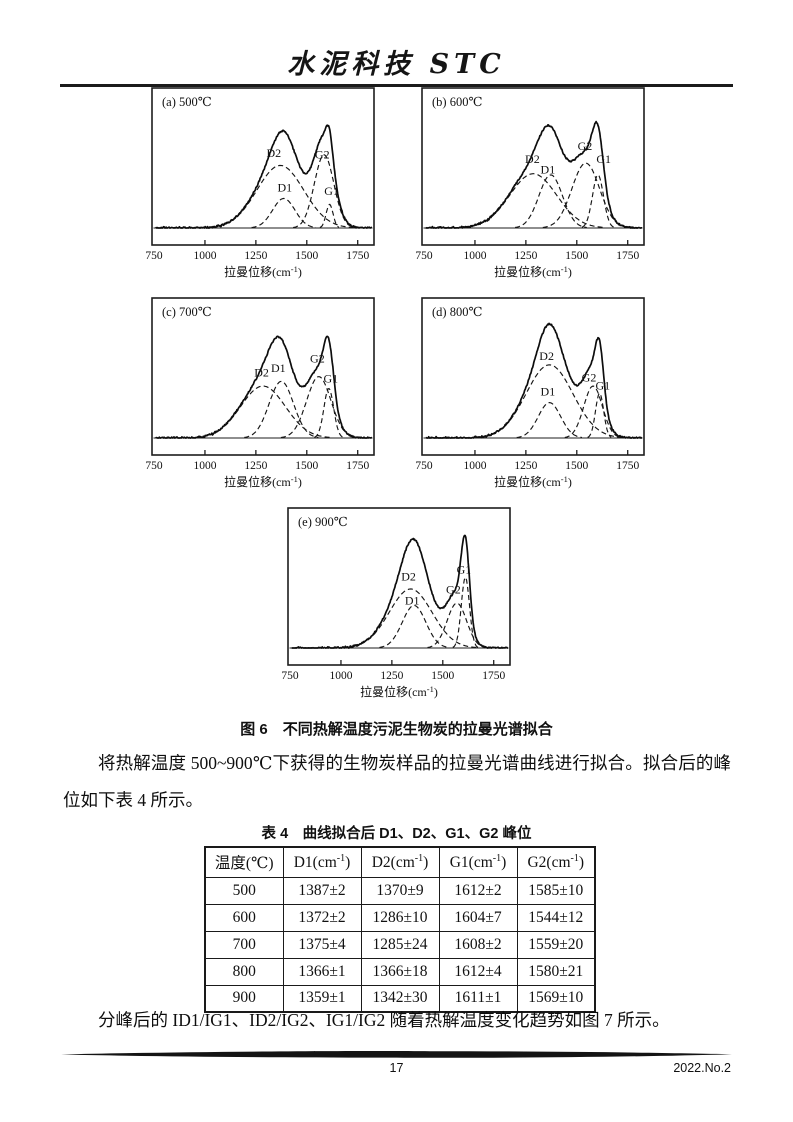 The height and width of the screenshot is (1122, 793). I want to click on table4-cell: 500, so click(244, 890).